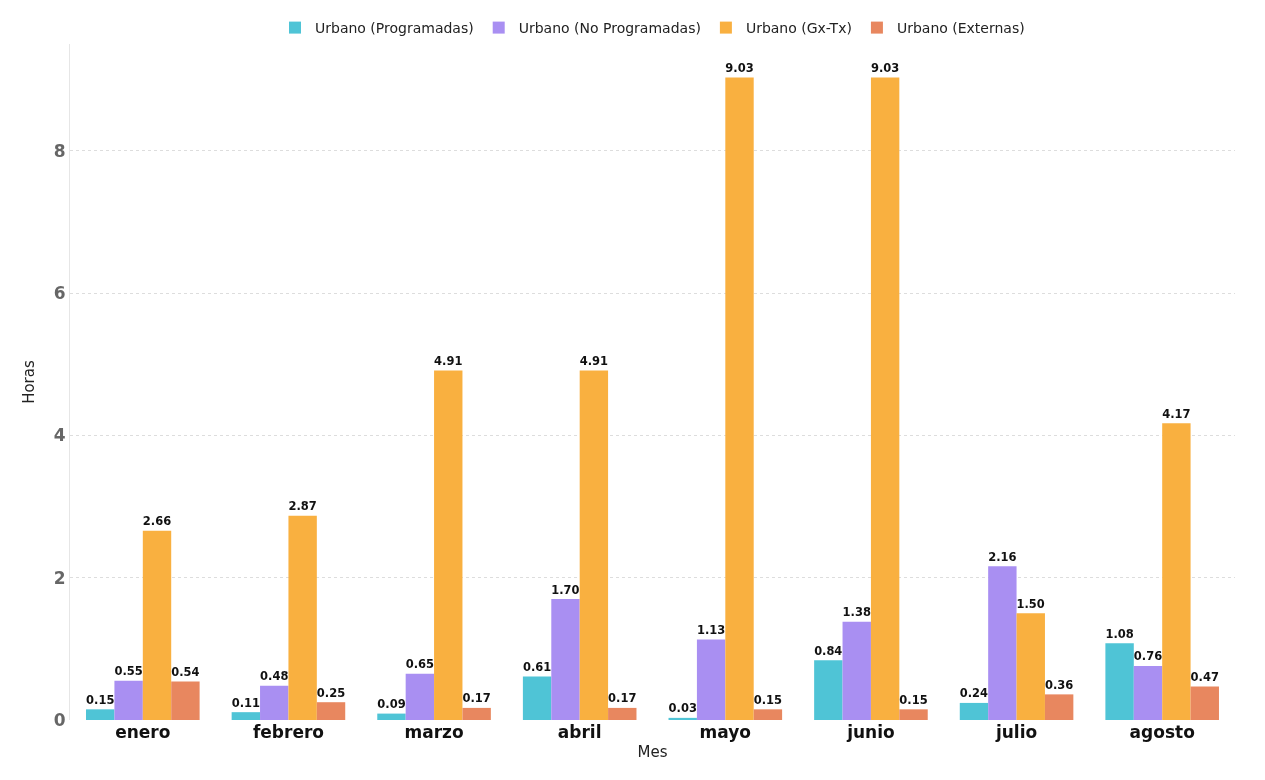 This screenshot has width=1265, height=780. Describe the element at coordinates (391, 704) in the screenshot. I see `data-label: 0.09` at that location.